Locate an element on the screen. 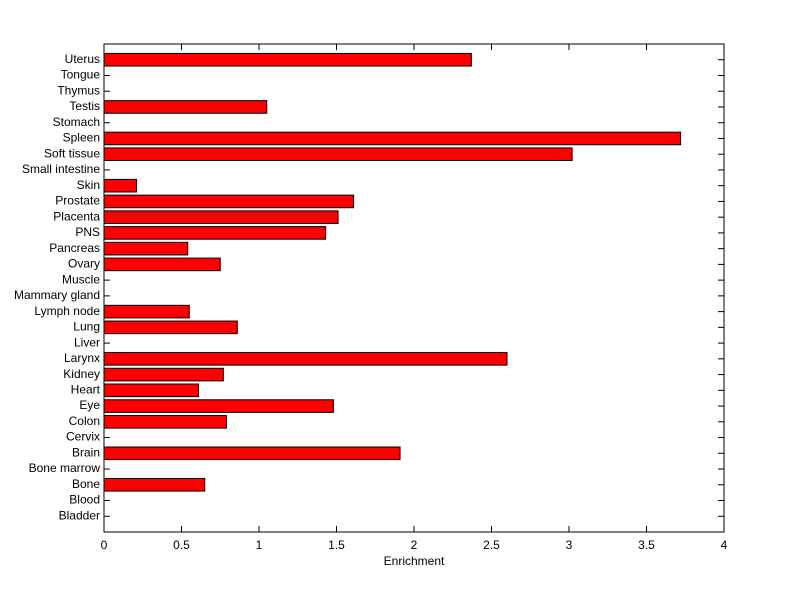 The height and width of the screenshot is (599, 800). y-tick-label: Skin is located at coordinates (88, 185).